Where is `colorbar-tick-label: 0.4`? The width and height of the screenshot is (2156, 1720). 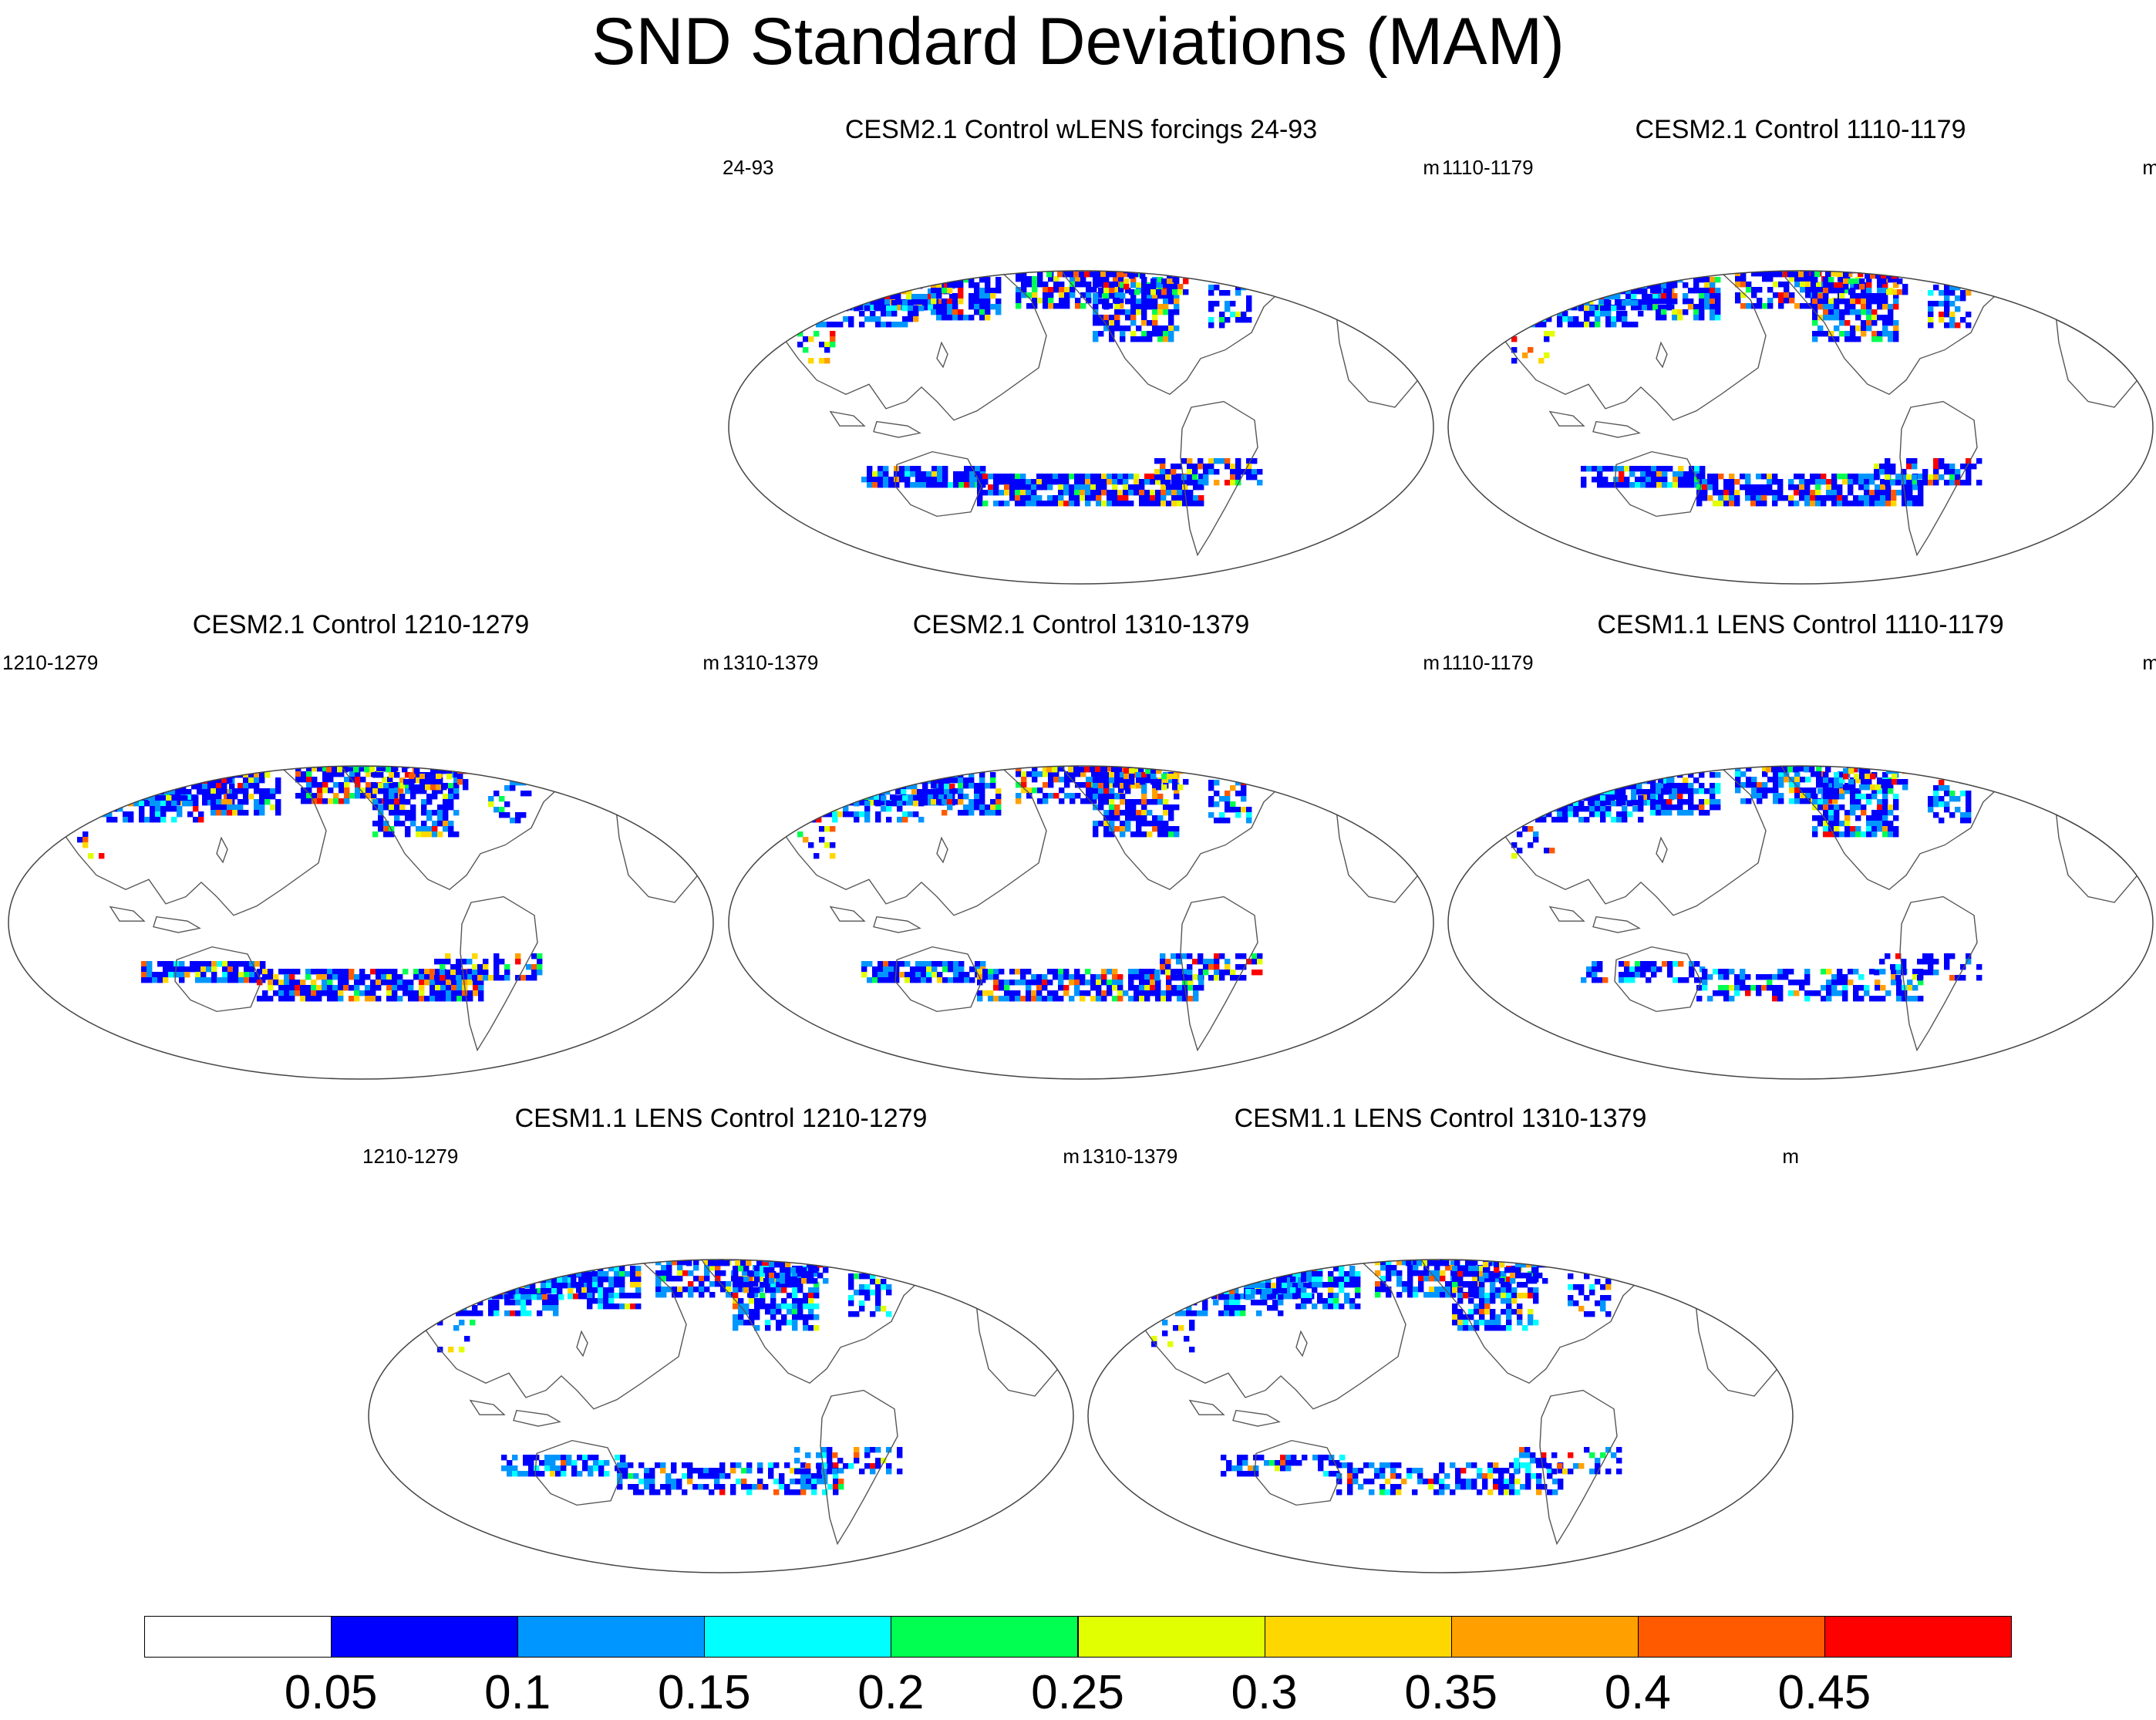 colorbar-tick-label: 0.4 is located at coordinates (1638, 1693).